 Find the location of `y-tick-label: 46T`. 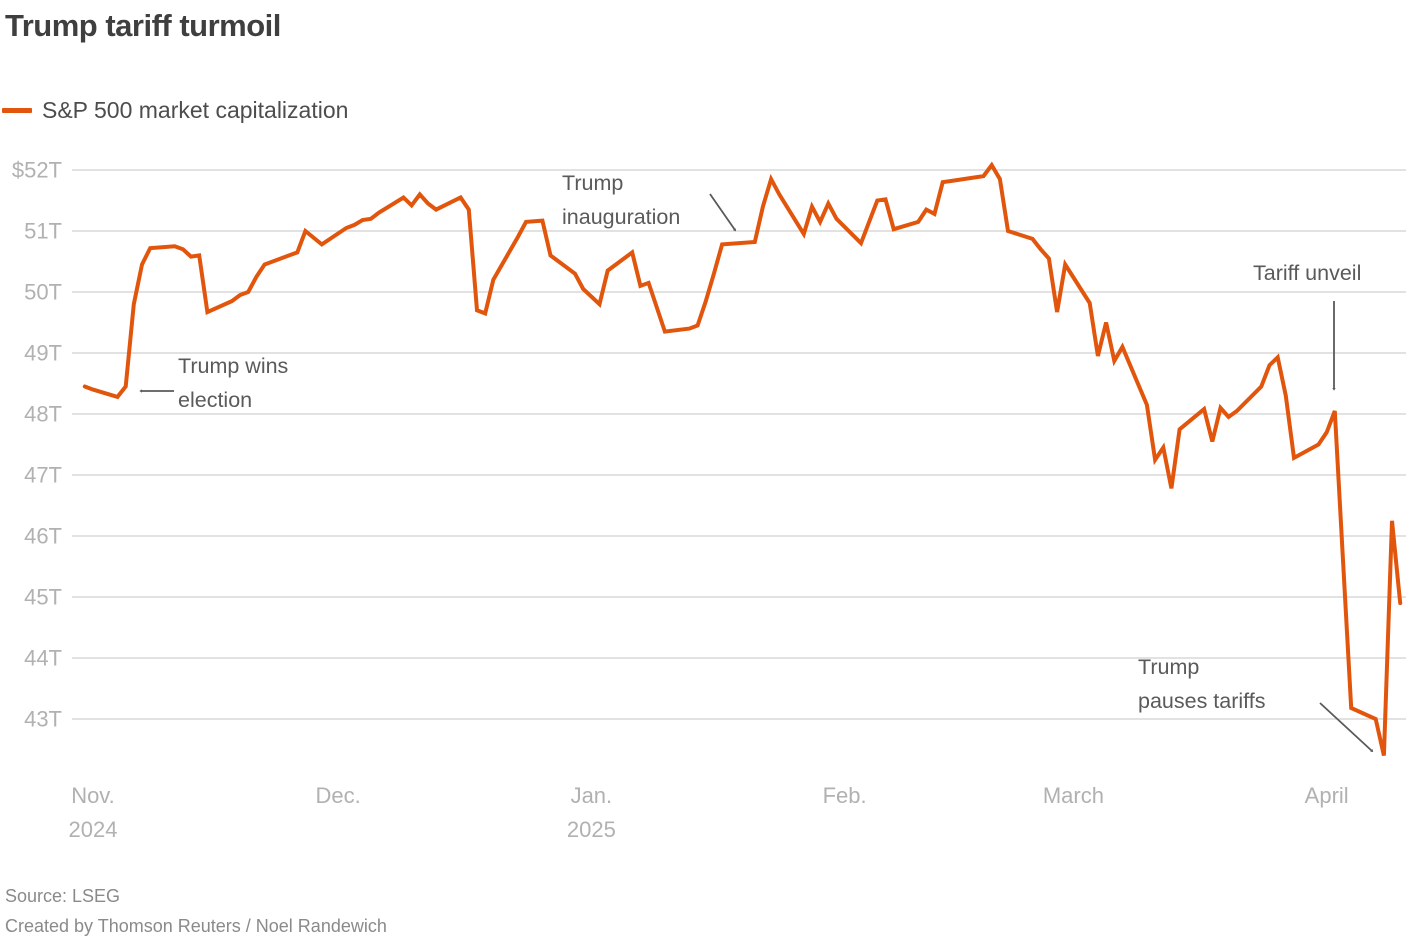

y-tick-label: 46T is located at coordinates (43, 536).